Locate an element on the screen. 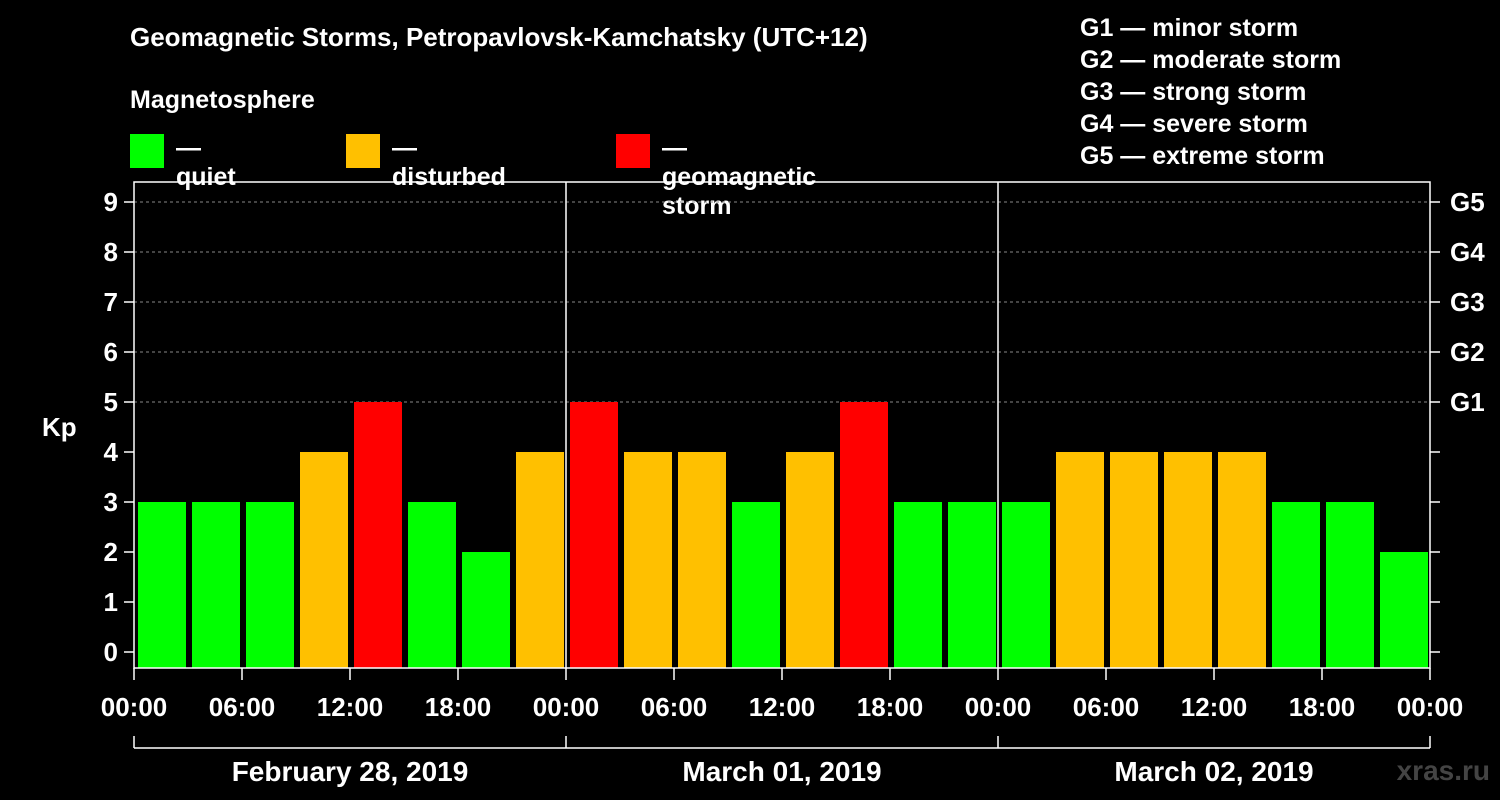 The width and height of the screenshot is (1500, 800). y-tick-label: 8 is located at coordinates (111, 252).